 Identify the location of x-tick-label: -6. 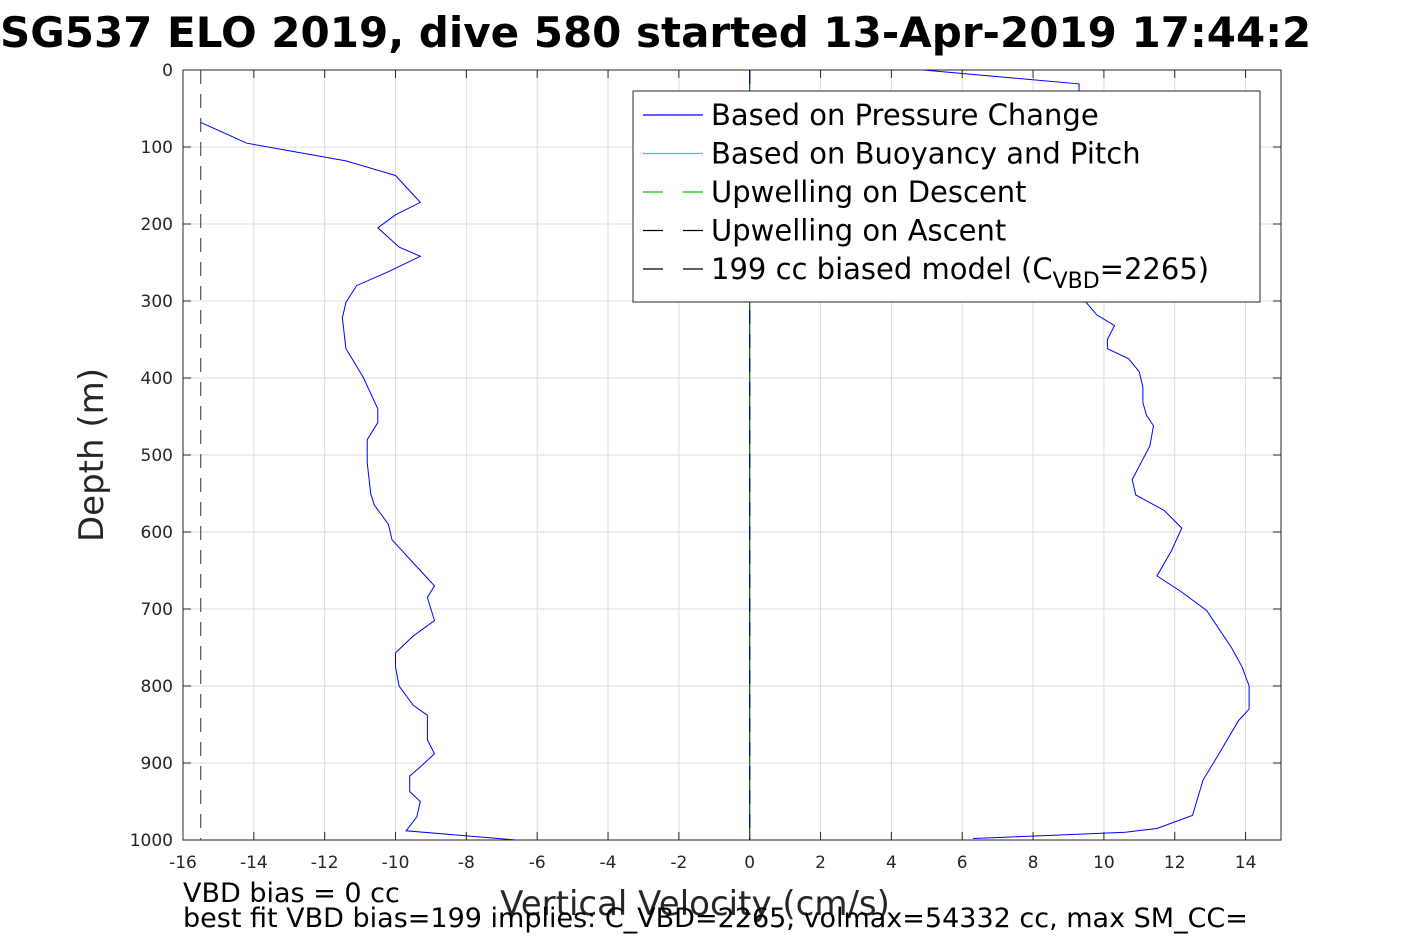
(537, 863).